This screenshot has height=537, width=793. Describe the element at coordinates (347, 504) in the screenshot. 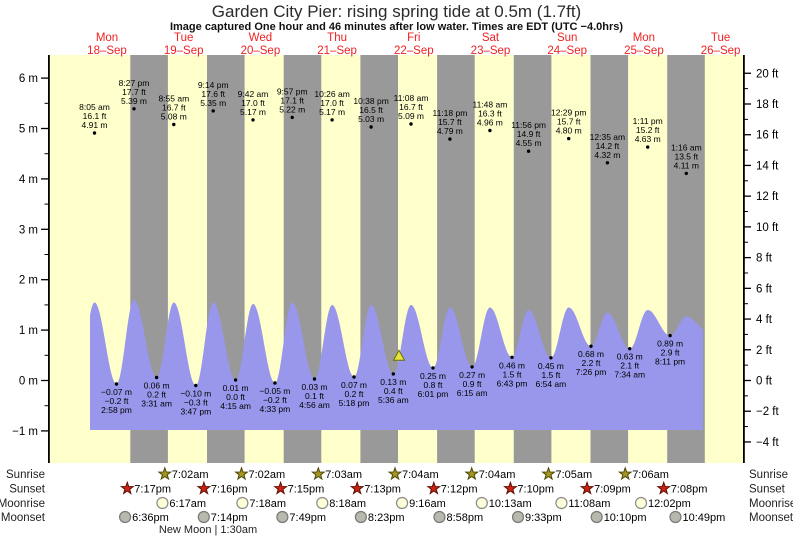

I see `almanac-time-label: 8:18am` at that location.